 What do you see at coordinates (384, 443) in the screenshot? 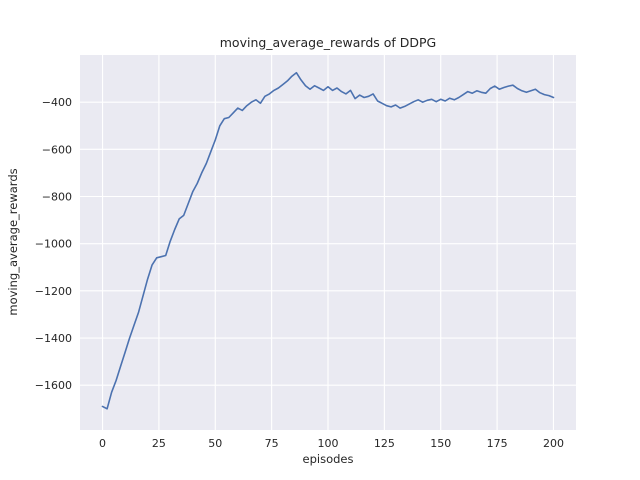
I see `tick-label: 125` at bounding box center [384, 443].